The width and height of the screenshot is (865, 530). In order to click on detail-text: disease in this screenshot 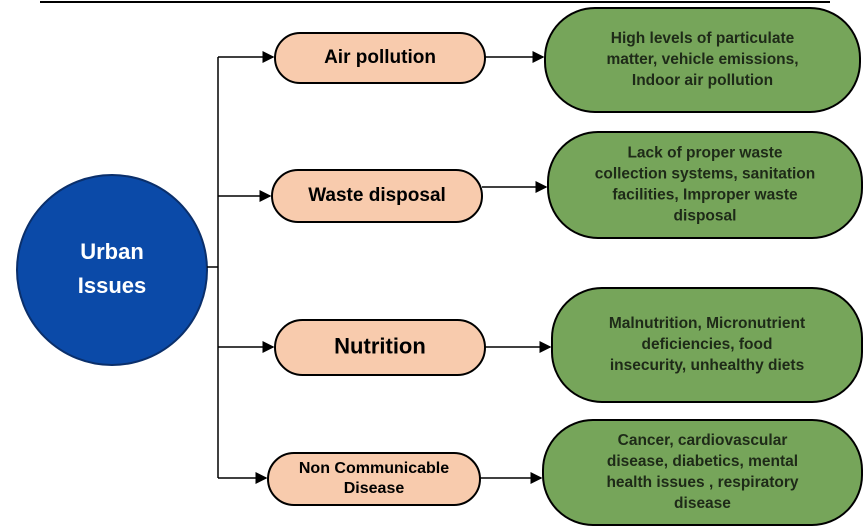, I will do `click(702, 503)`.